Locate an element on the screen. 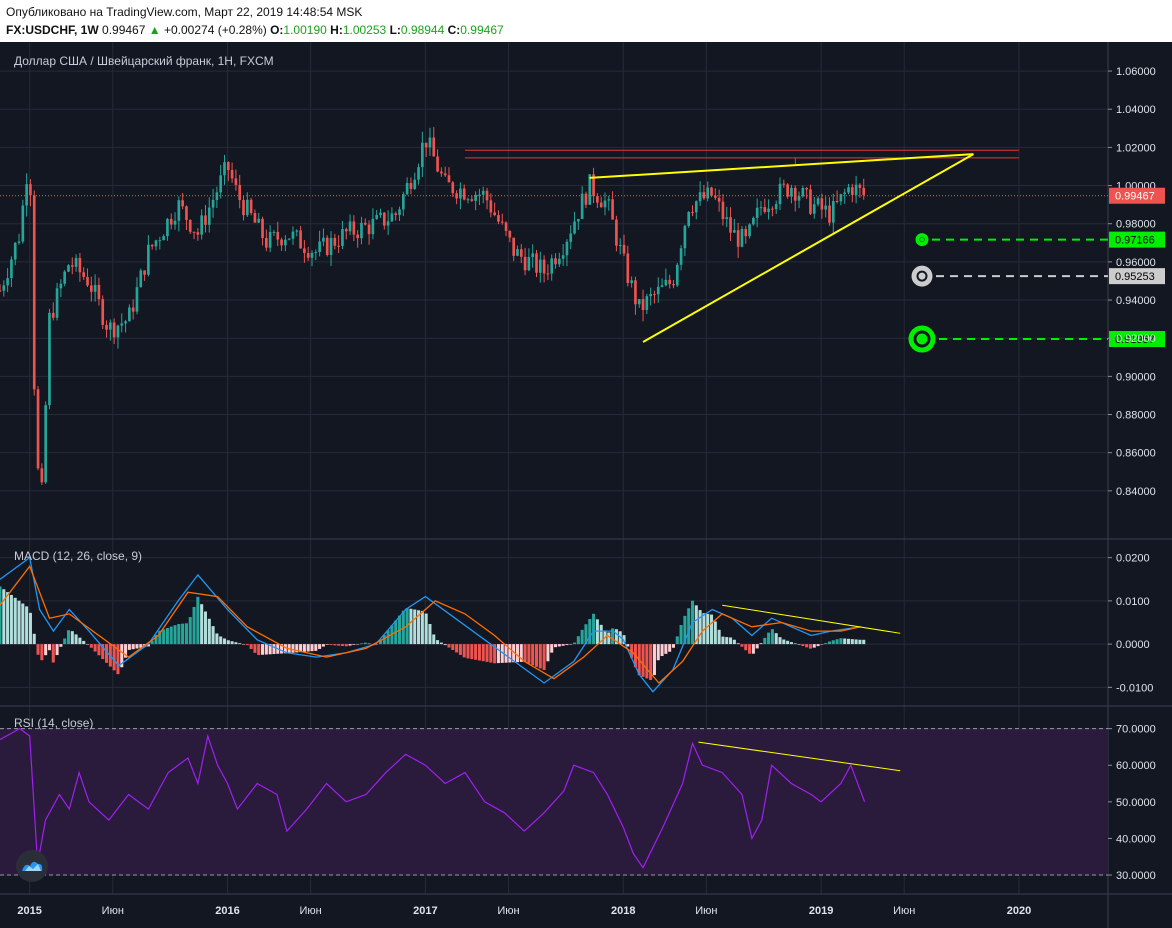 This screenshot has height=928, width=1172. rsi-tick-label: 50.0000 is located at coordinates (1136, 803).